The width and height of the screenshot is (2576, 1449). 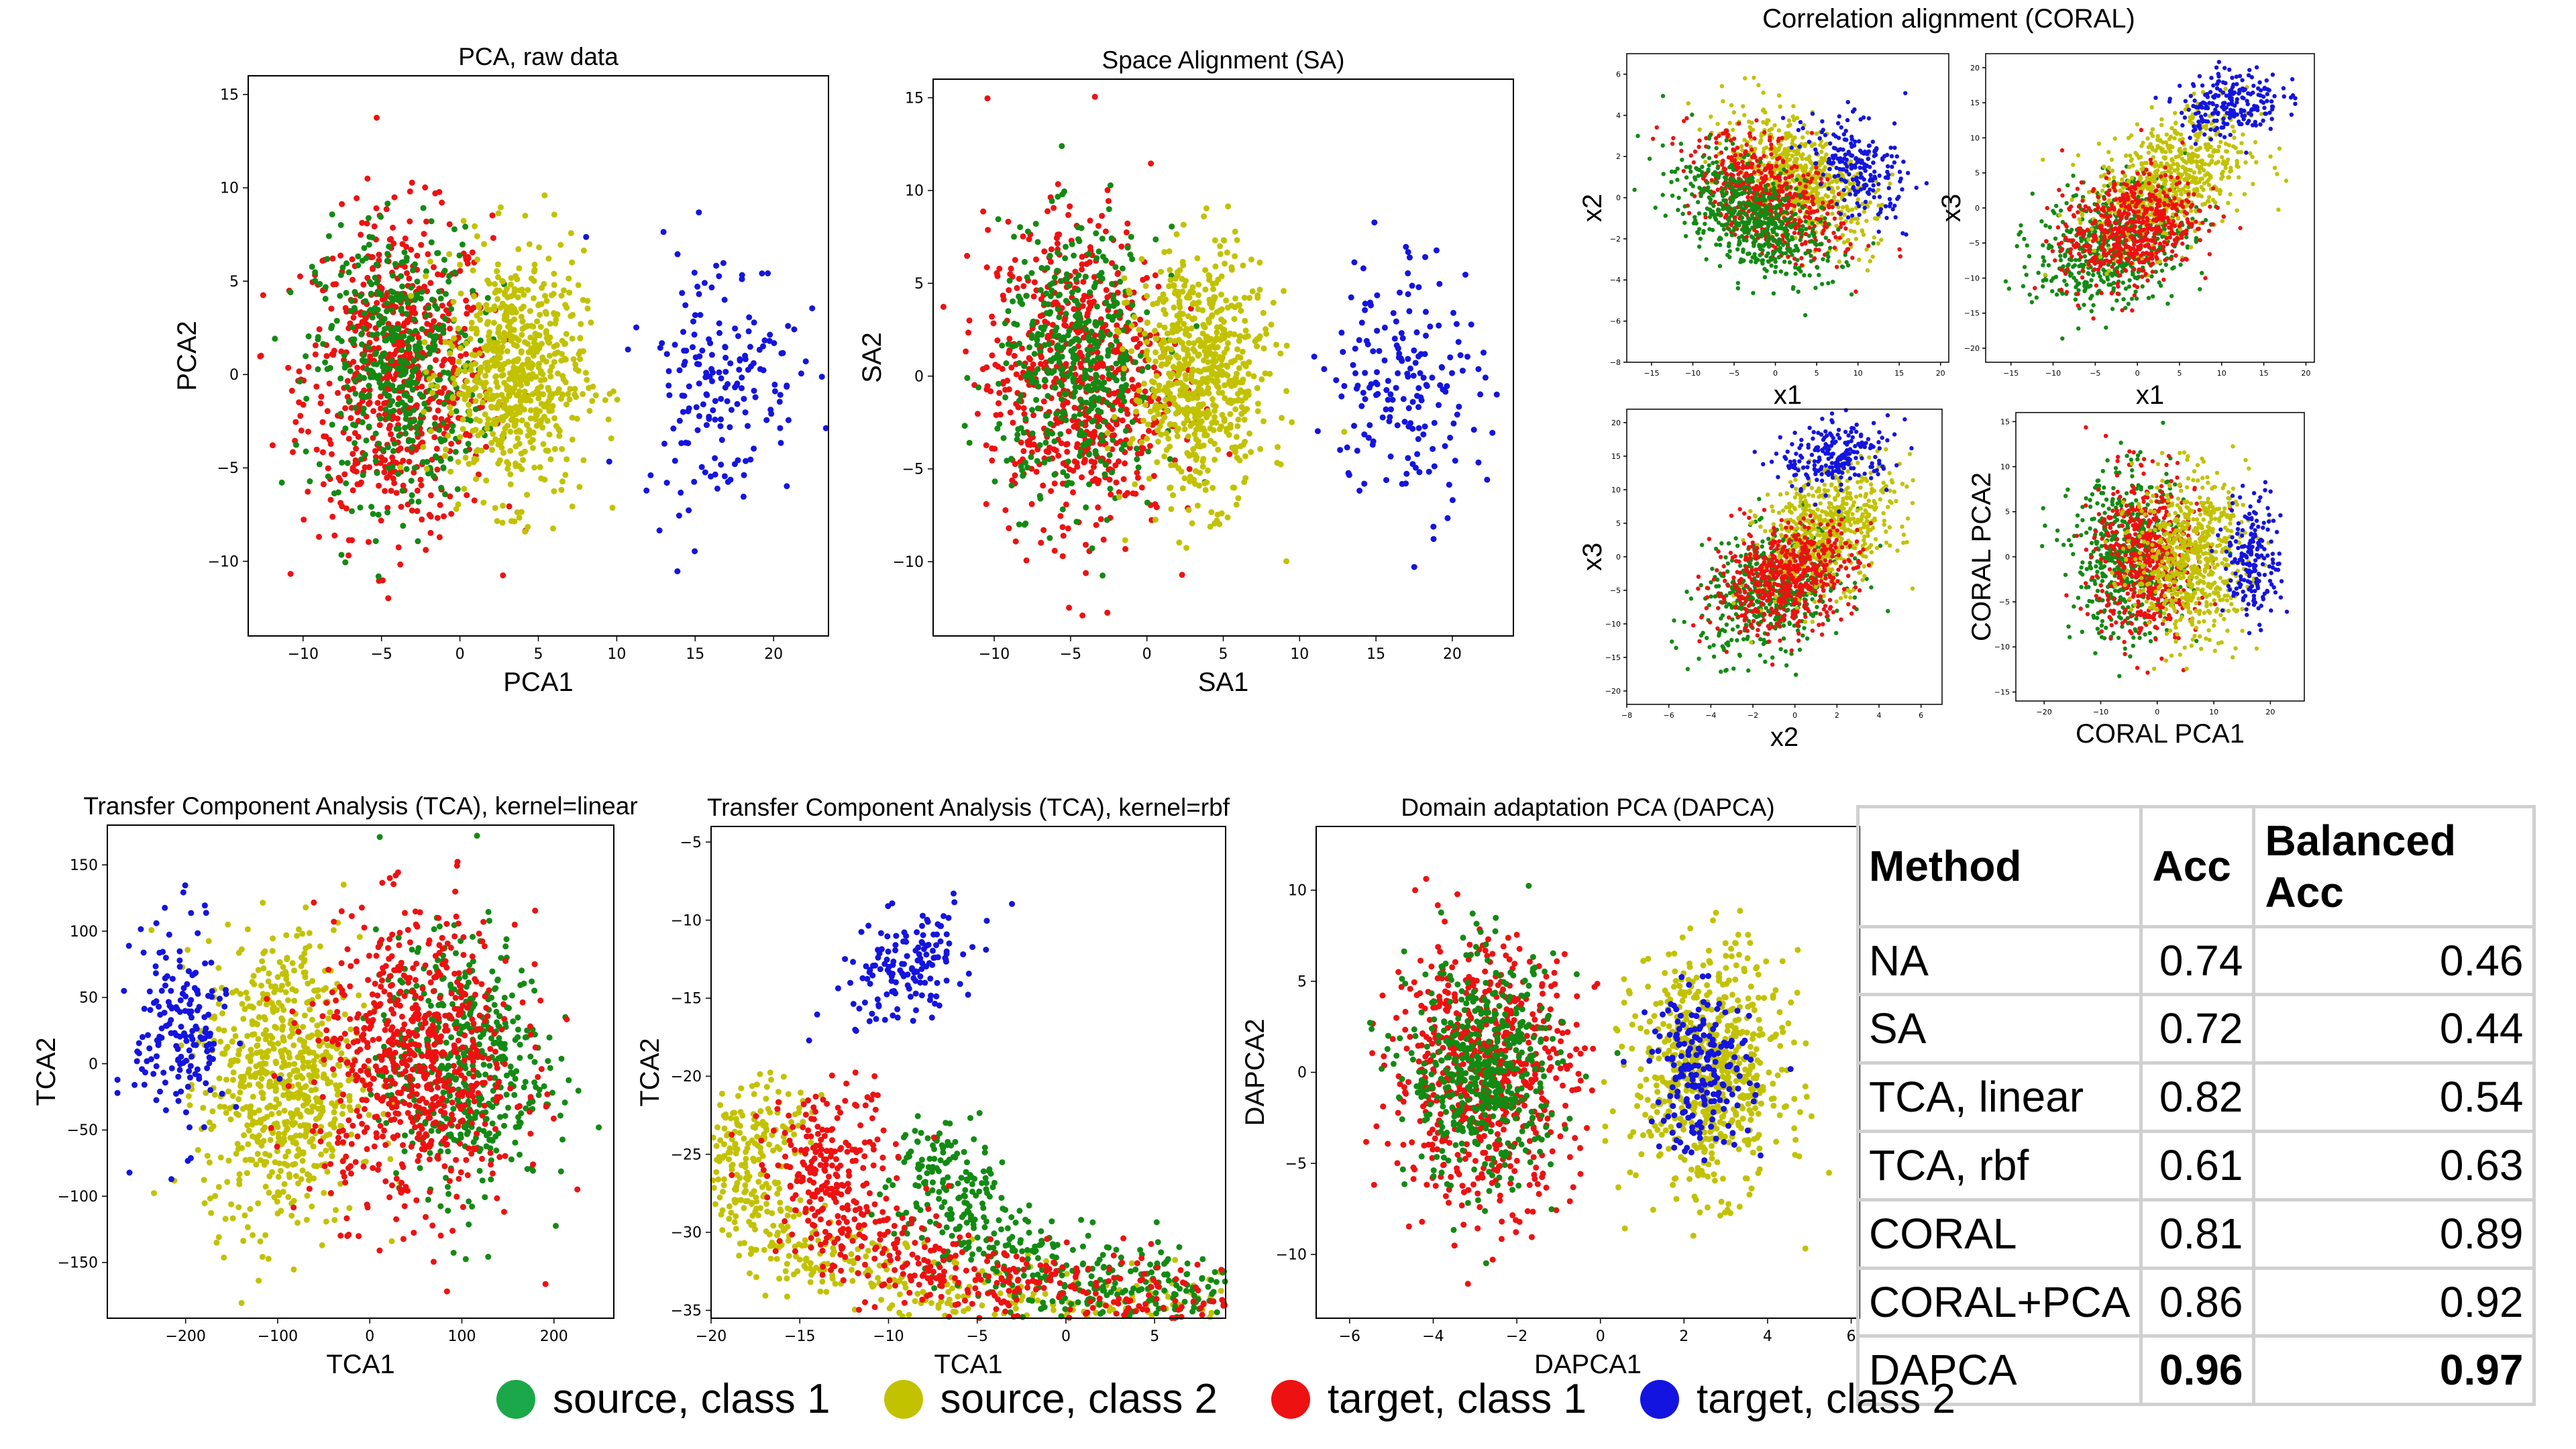 What do you see at coordinates (460, 654) in the screenshot?
I see `x-tick-label: 0` at bounding box center [460, 654].